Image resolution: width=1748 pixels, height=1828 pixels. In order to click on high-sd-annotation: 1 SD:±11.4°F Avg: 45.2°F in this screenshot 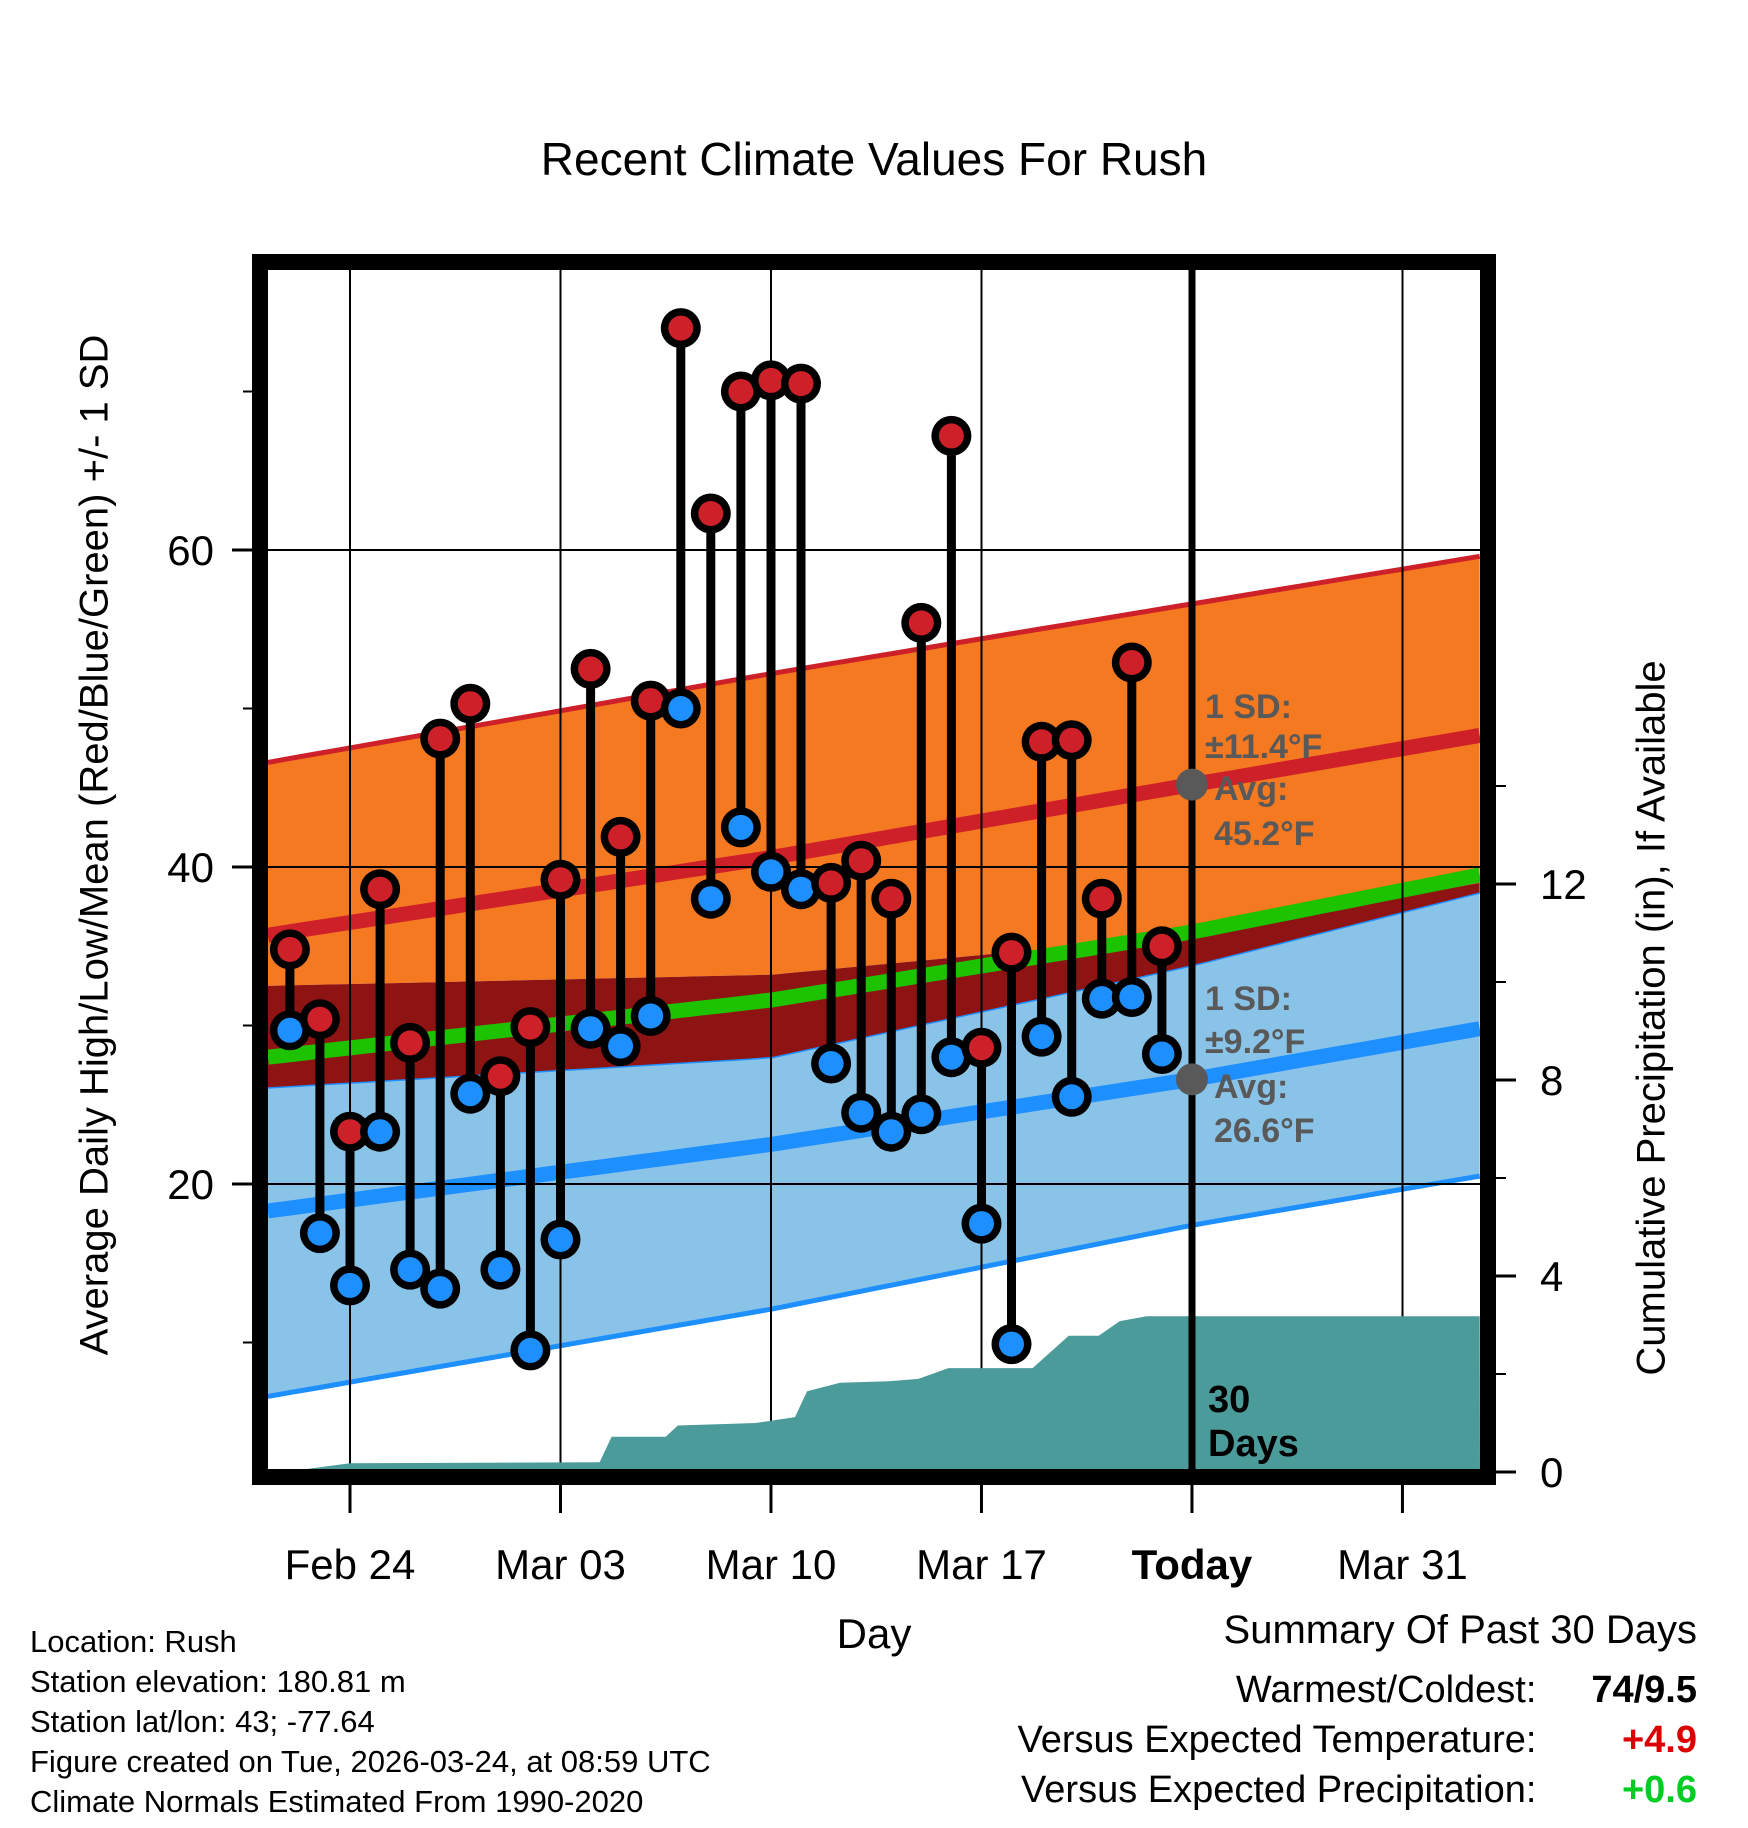, I will do `click(1263, 770)`.